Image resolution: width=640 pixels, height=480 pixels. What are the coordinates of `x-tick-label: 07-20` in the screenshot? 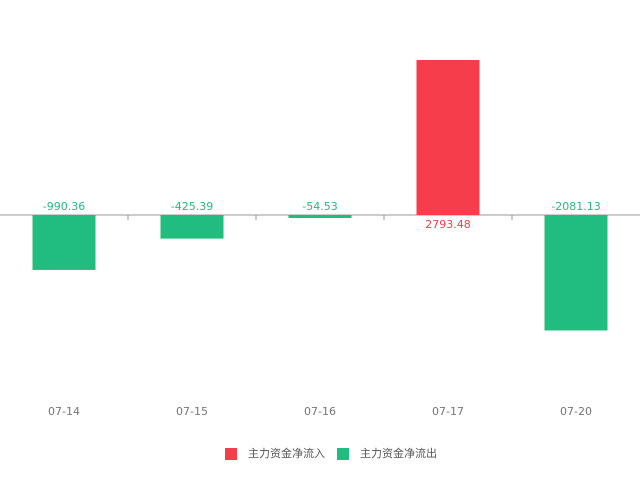 It's located at (576, 411).